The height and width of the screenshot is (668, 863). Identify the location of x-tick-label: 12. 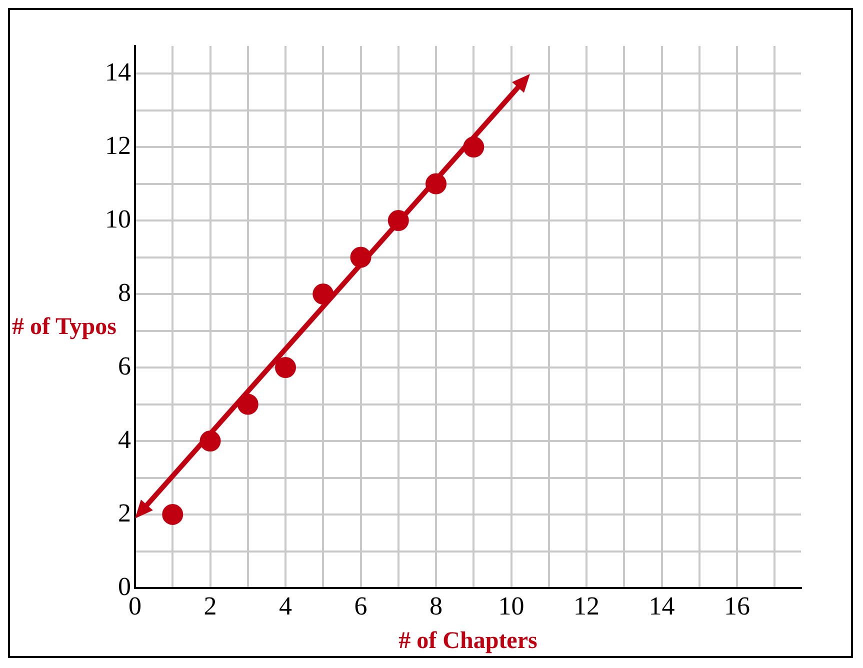
(587, 605).